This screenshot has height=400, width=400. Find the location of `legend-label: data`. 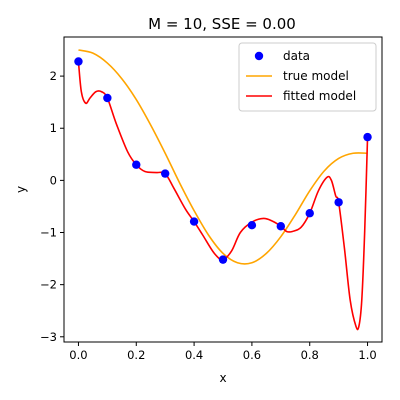

legend-label: data is located at coordinates (296, 56).